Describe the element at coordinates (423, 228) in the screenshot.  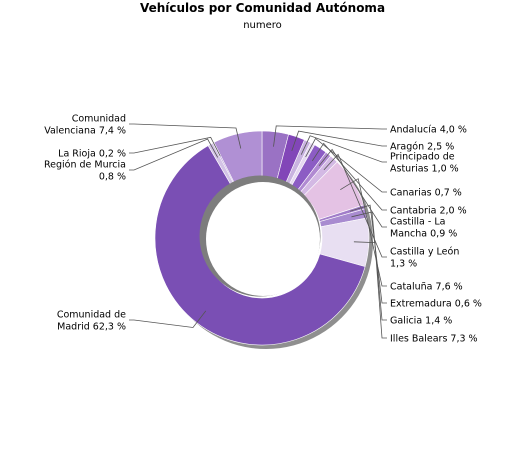
I see `slice-label: Castilla - La Mancha 0,9 %` at that location.